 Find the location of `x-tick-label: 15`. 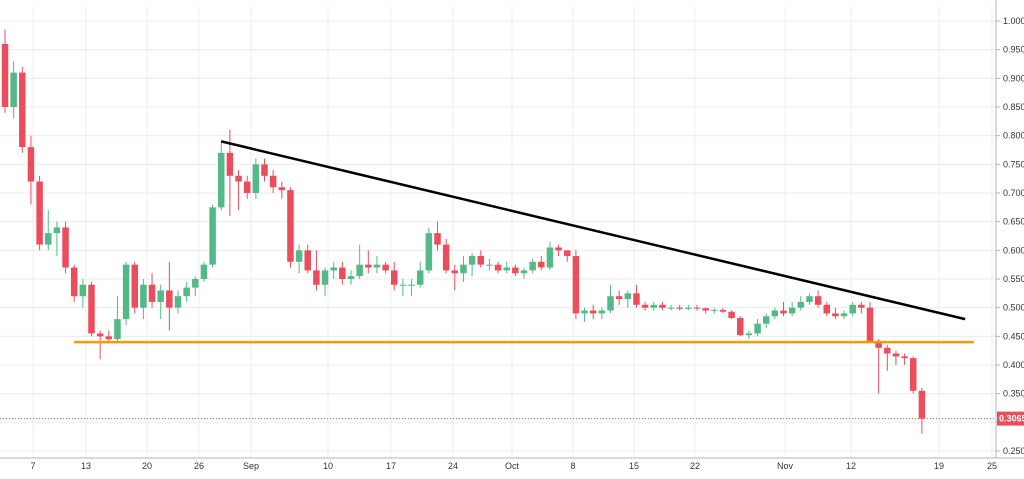

x-tick-label: 15 is located at coordinates (634, 466).